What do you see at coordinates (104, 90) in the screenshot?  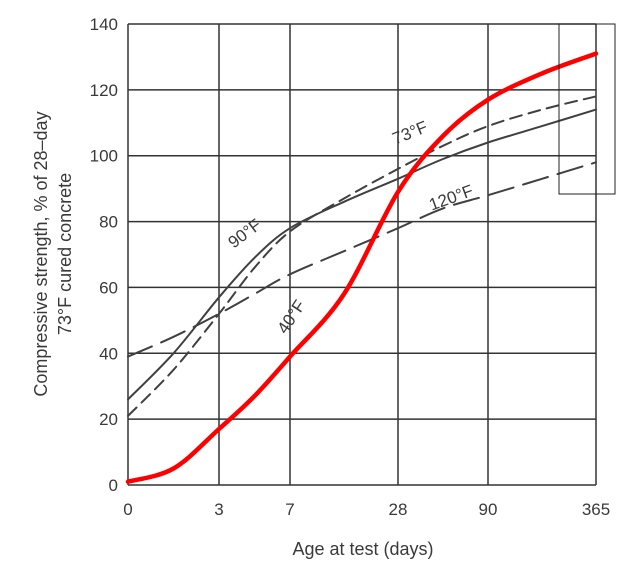 I see `y-tick-label-120: 120` at bounding box center [104, 90].